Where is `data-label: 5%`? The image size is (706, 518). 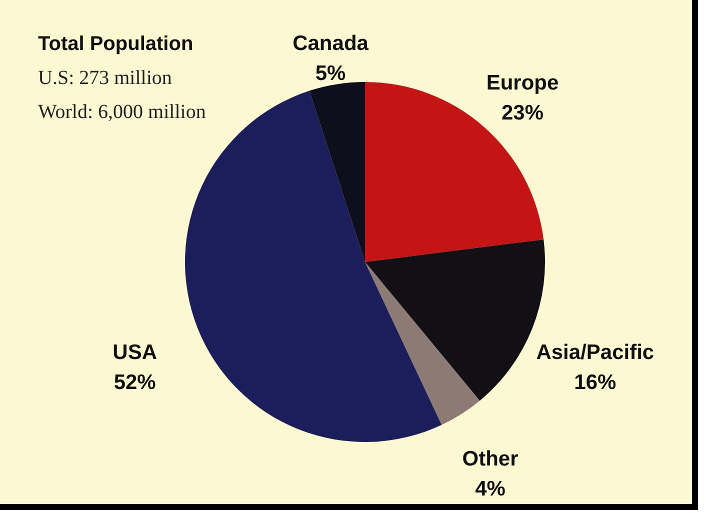 data-label: 5% is located at coordinates (330, 74).